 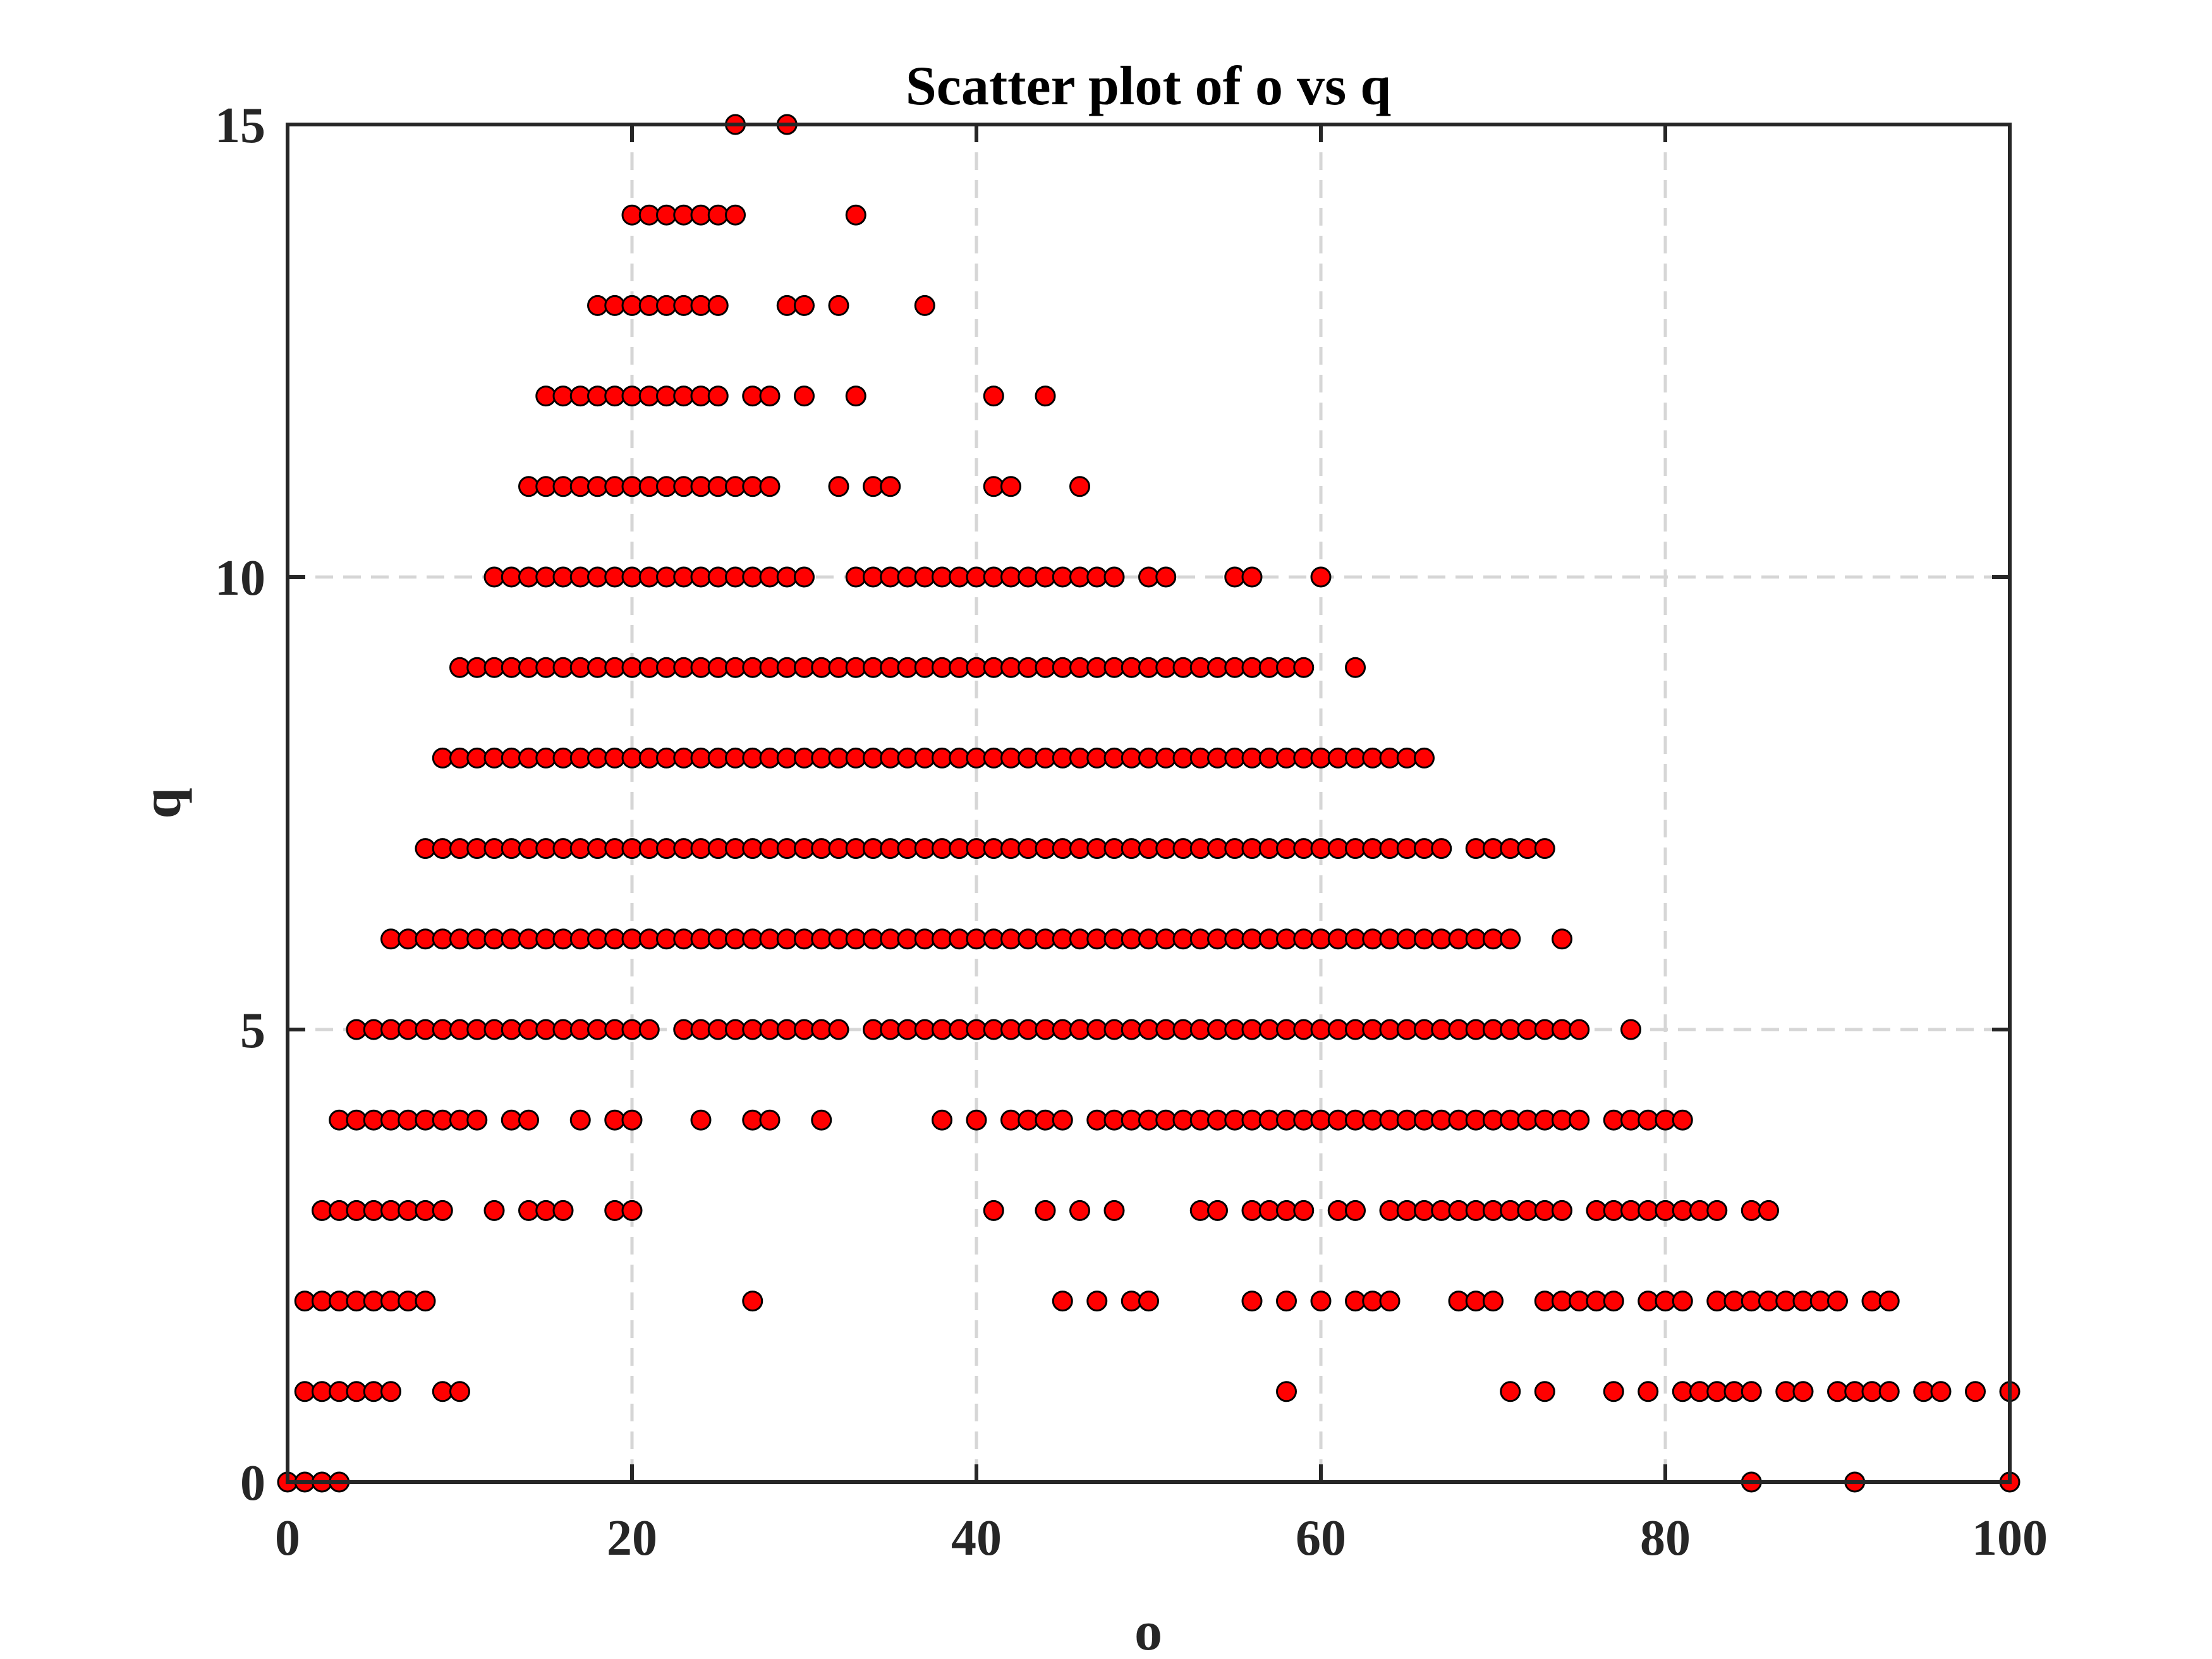 I want to click on x-tick-label: 60, so click(x=1321, y=1538).